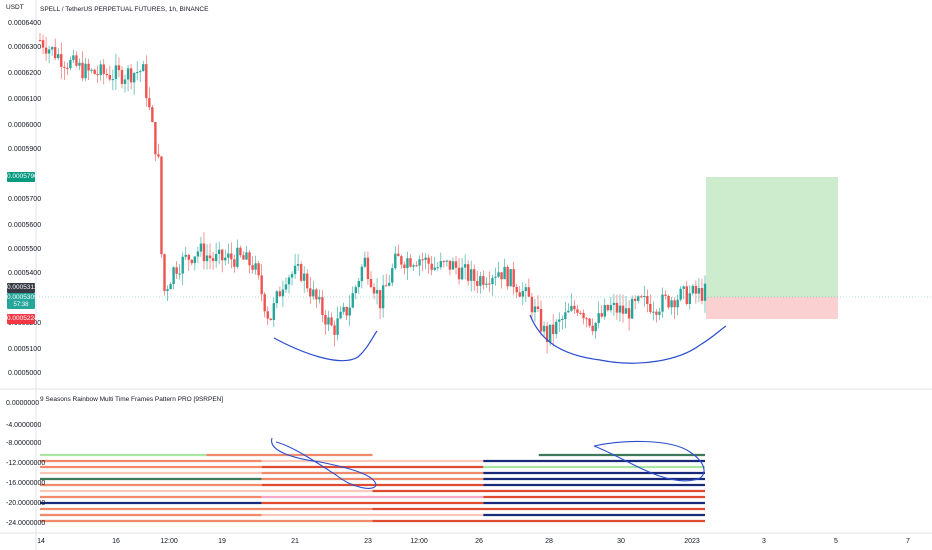 This screenshot has height=550, width=932. I want to click on indicator-circle-drawing-left, so click(324, 463).